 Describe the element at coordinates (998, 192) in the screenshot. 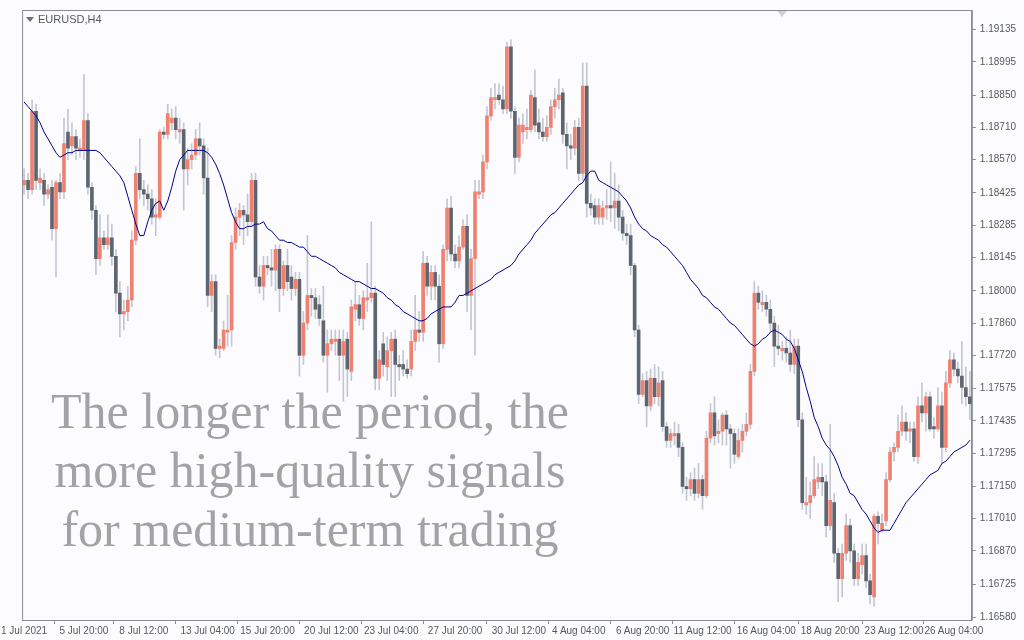

I see `y-tick-label: 1.18425` at that location.